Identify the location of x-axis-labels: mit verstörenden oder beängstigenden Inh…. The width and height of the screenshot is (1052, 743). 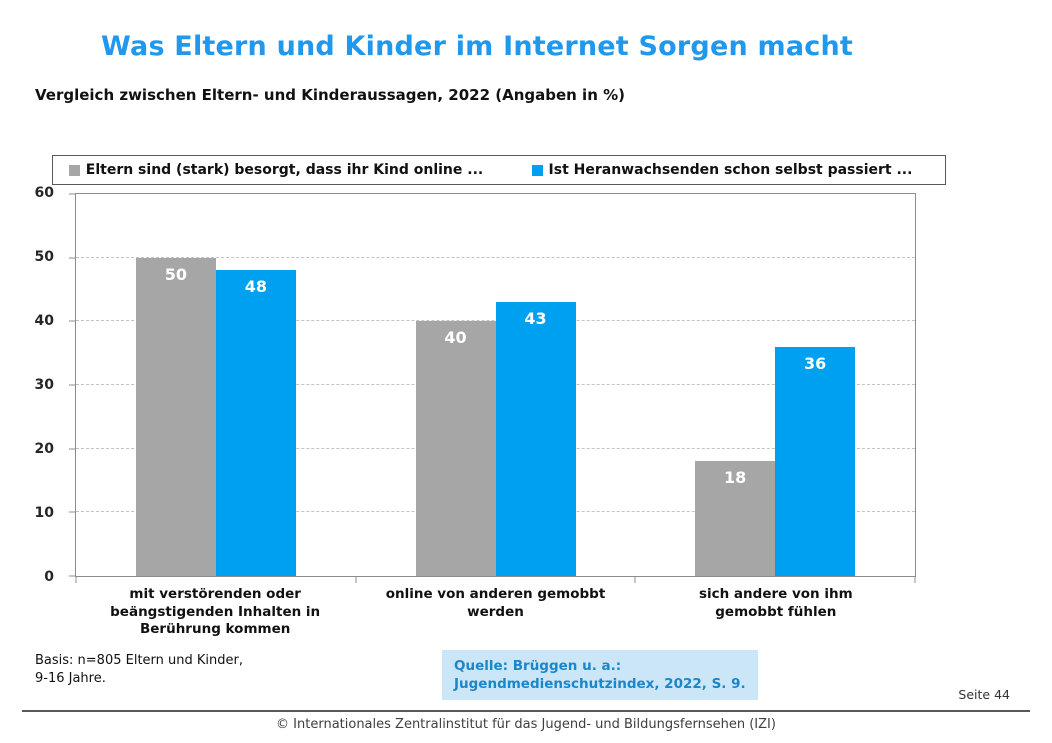
(495, 612).